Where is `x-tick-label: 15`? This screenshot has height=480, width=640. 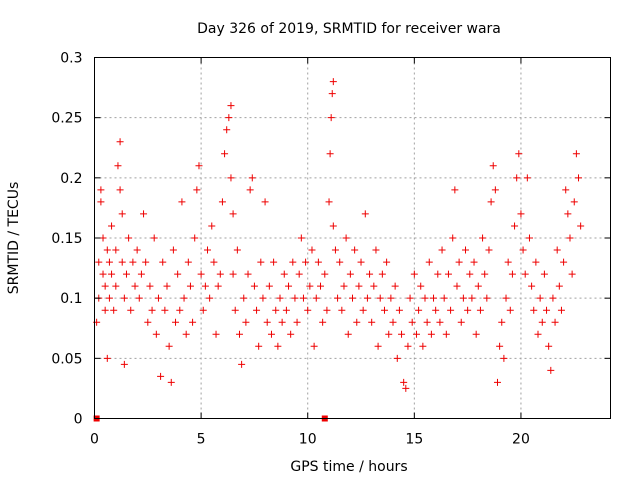
x-tick-label: 15 is located at coordinates (414, 440).